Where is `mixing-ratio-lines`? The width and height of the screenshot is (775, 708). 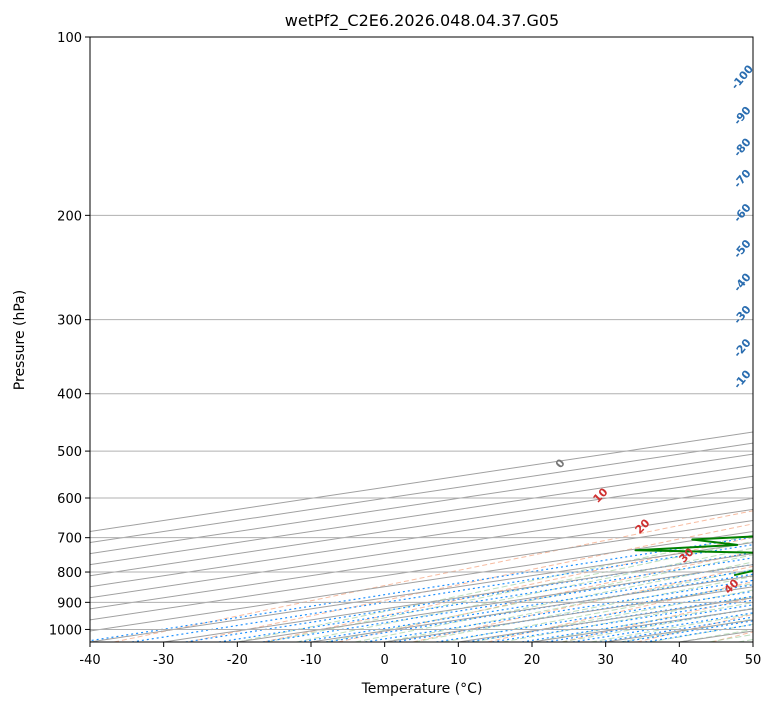 mixing-ratio-lines is located at coordinates (421, 589).